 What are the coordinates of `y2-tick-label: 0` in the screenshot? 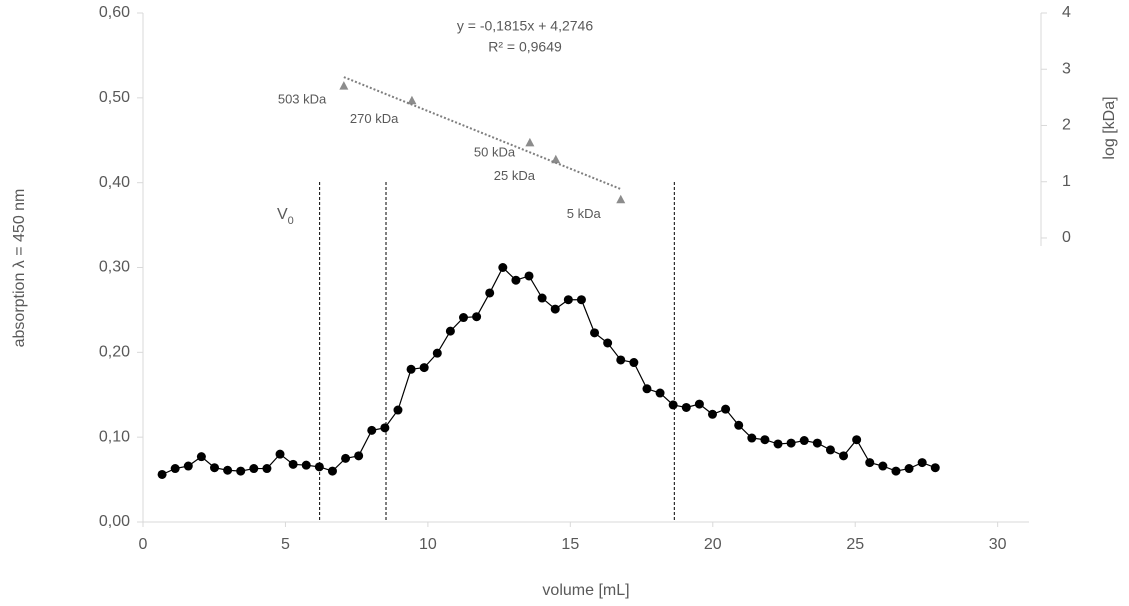 It's located at (1066, 237).